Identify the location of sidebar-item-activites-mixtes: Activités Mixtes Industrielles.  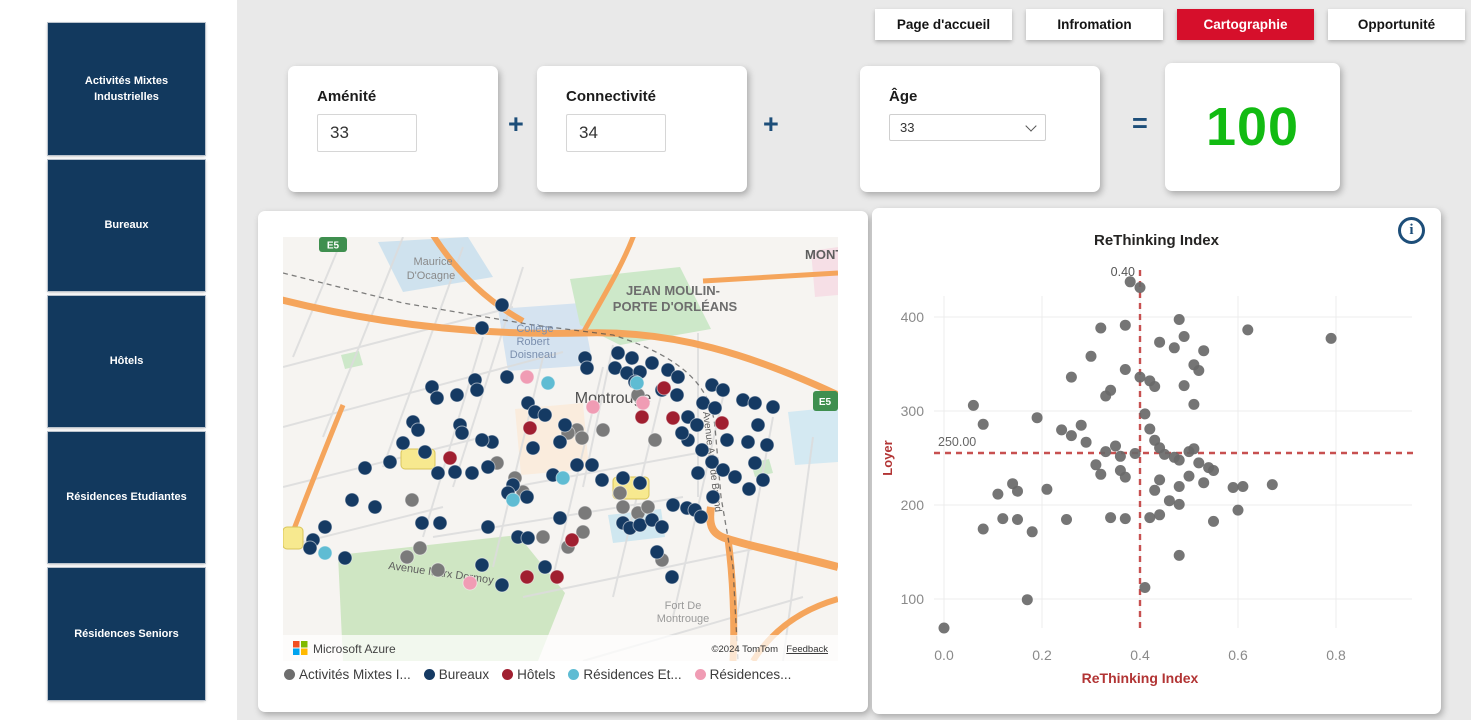
(126, 89).